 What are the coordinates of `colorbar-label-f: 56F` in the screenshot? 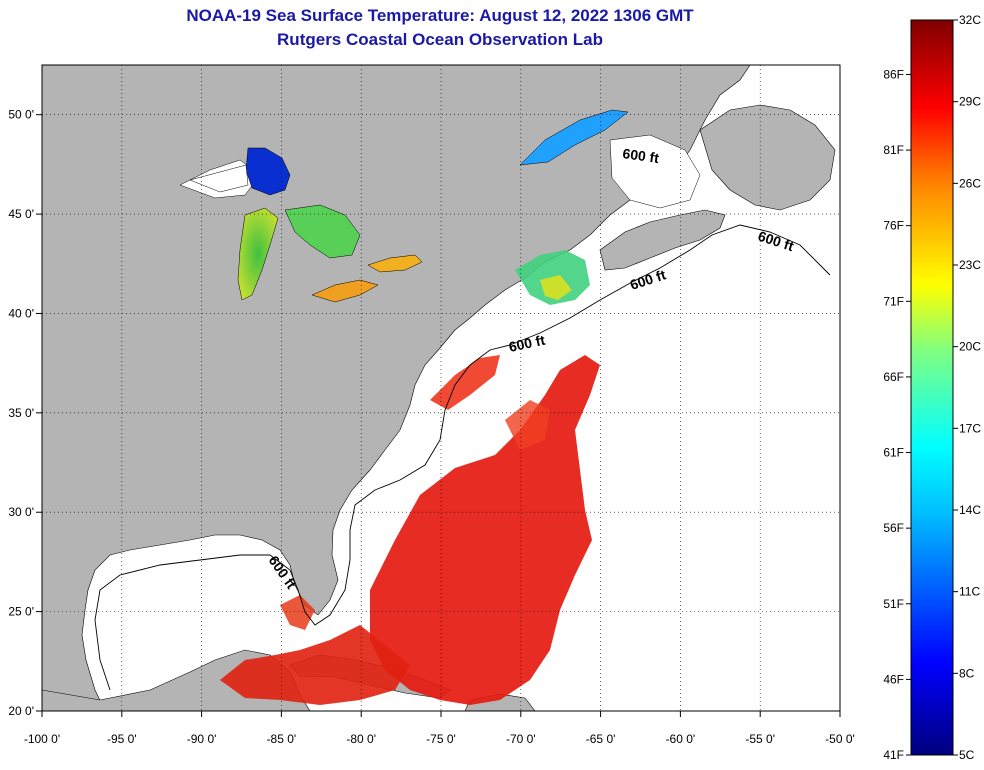 It's located at (893, 528).